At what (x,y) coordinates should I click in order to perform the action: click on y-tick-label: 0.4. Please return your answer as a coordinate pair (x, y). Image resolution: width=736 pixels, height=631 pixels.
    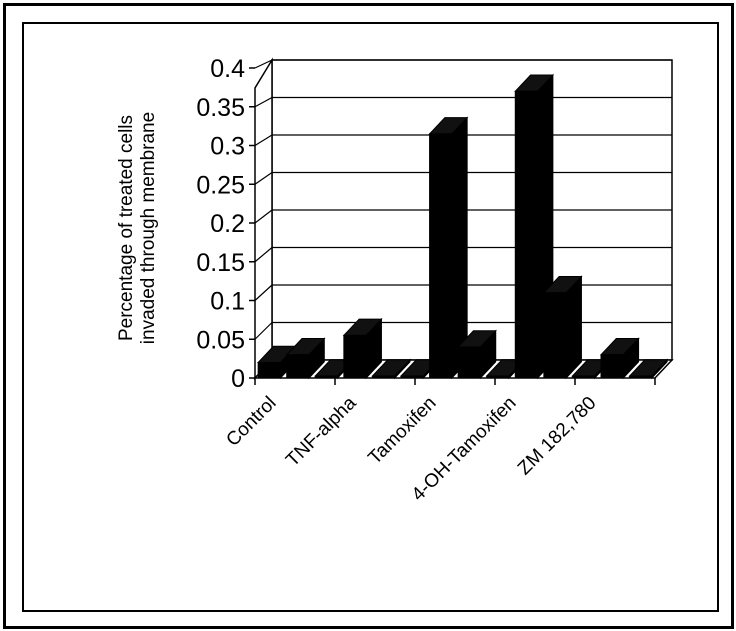
    Looking at the image, I should click on (227, 69).